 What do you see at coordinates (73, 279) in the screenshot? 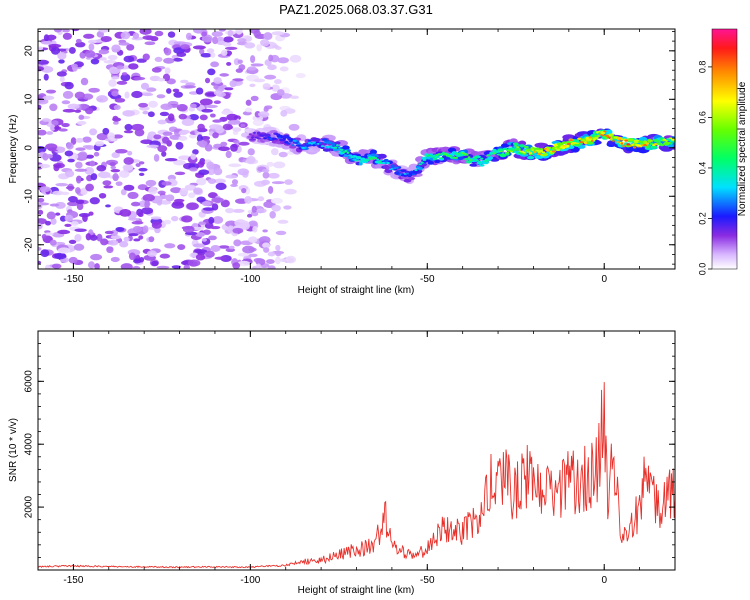
I see `spectrogram-x-tick-label: -150` at bounding box center [73, 279].